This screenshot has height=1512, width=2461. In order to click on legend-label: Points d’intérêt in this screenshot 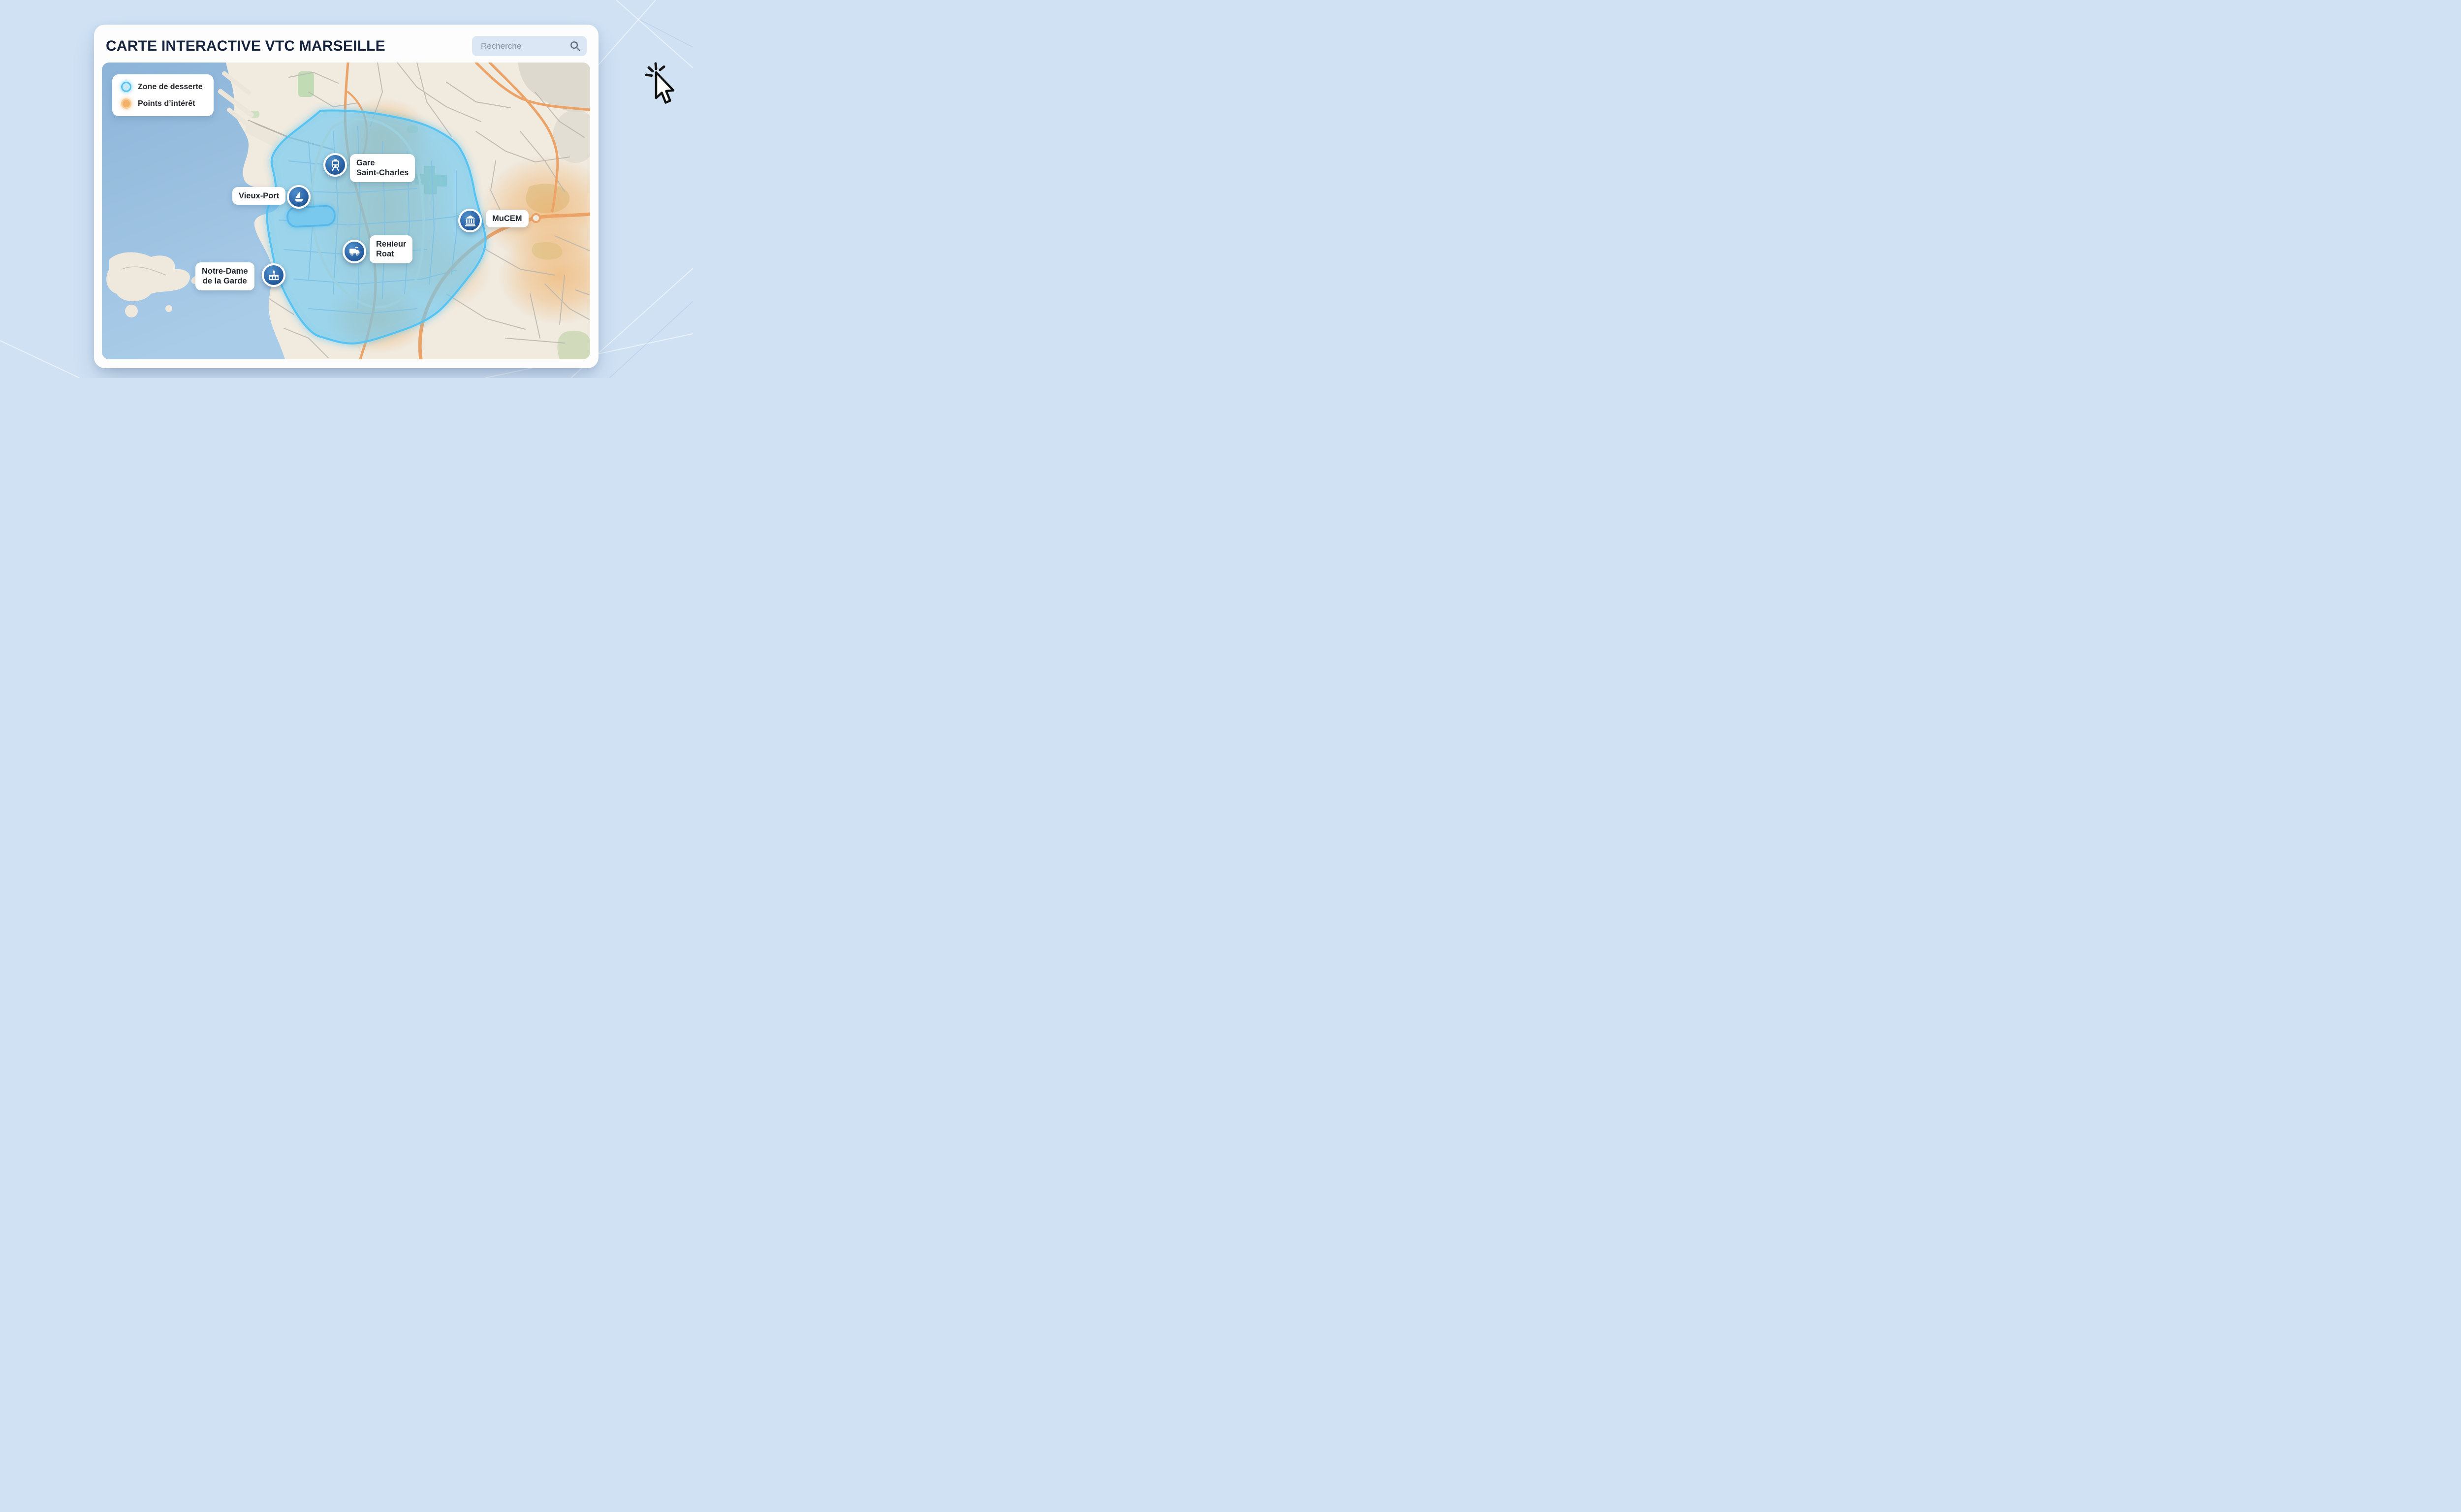, I will do `click(166, 103)`.